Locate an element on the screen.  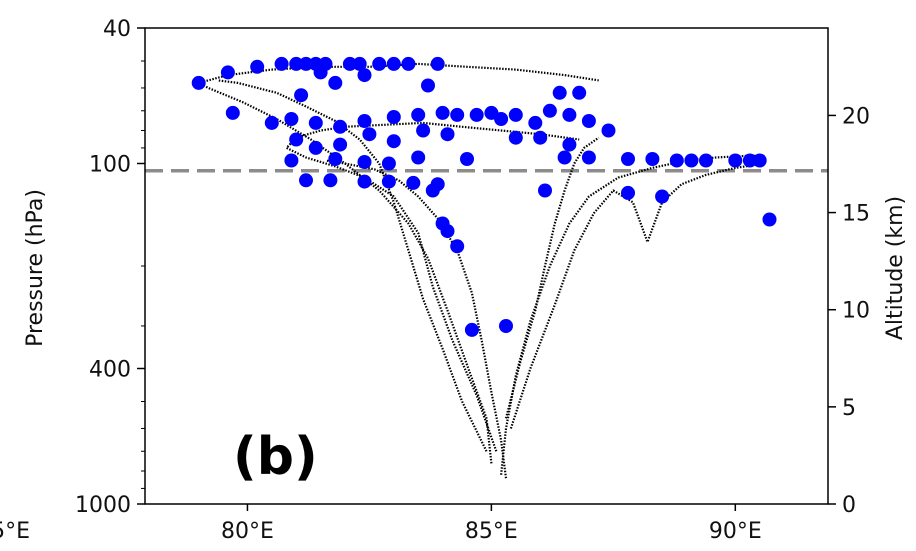
x-tick-label: 75°E is located at coordinates (15, 531).